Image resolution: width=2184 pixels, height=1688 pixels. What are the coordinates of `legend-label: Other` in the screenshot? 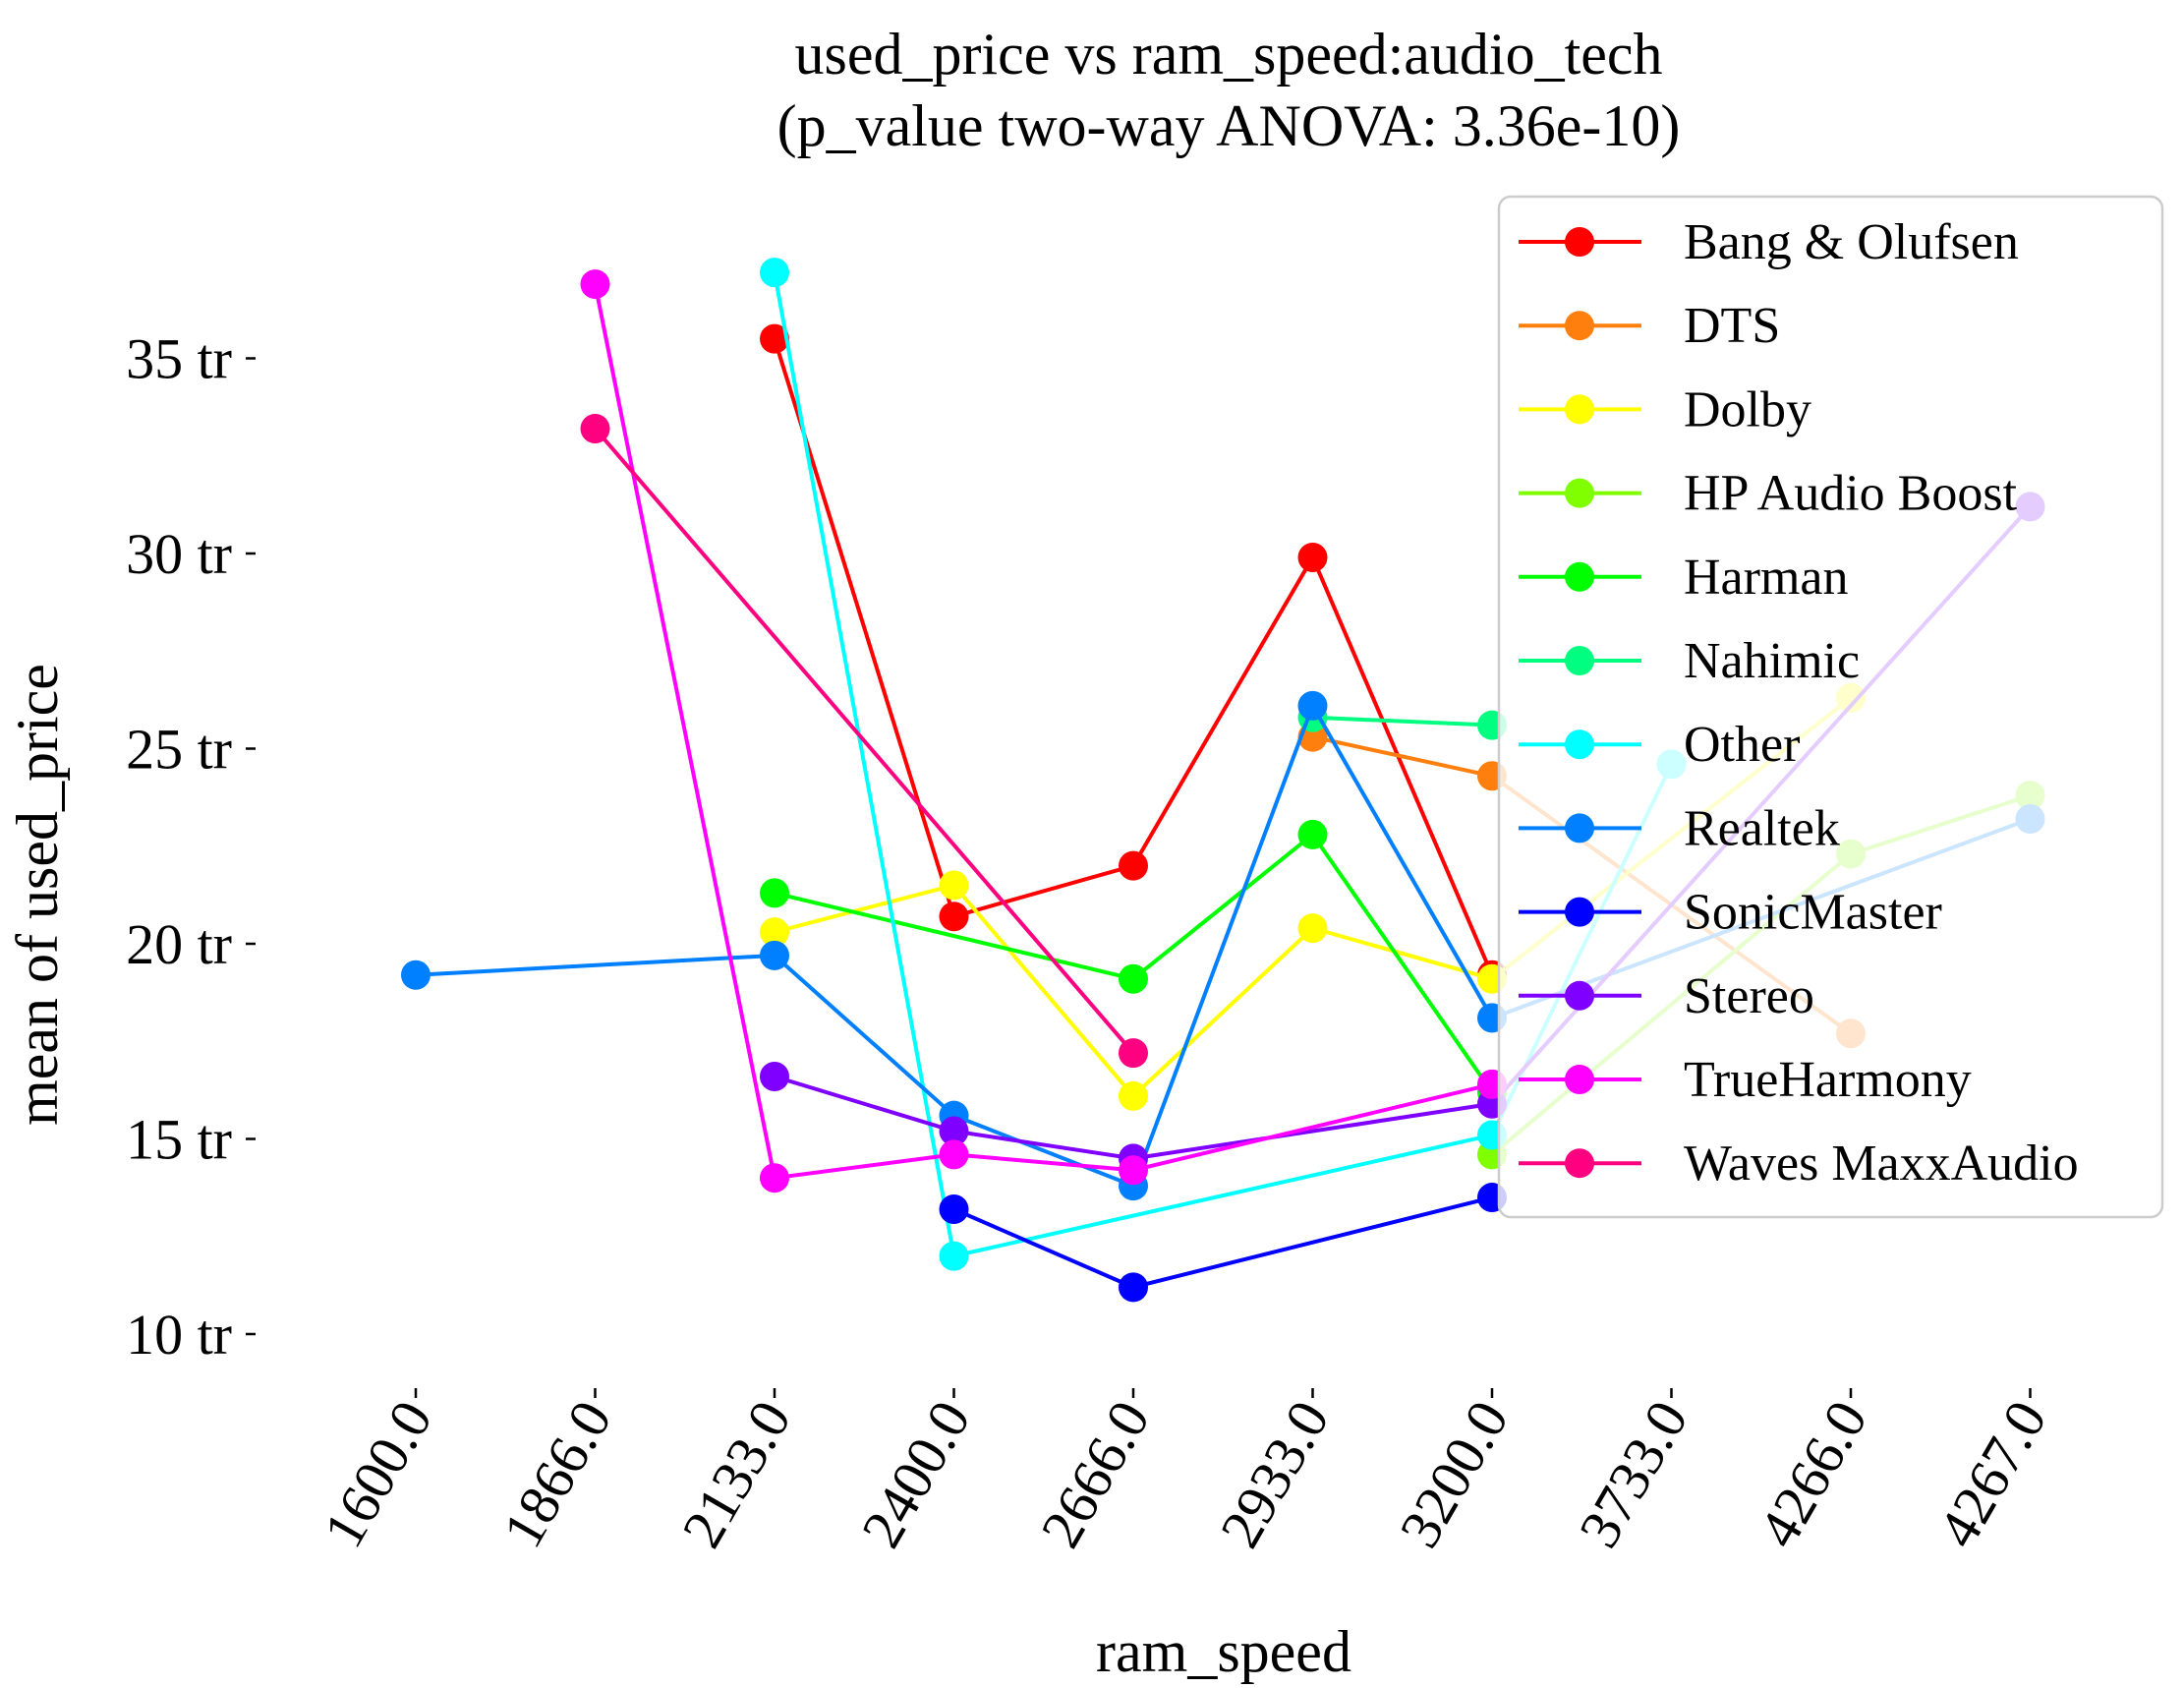 It's located at (1742, 745).